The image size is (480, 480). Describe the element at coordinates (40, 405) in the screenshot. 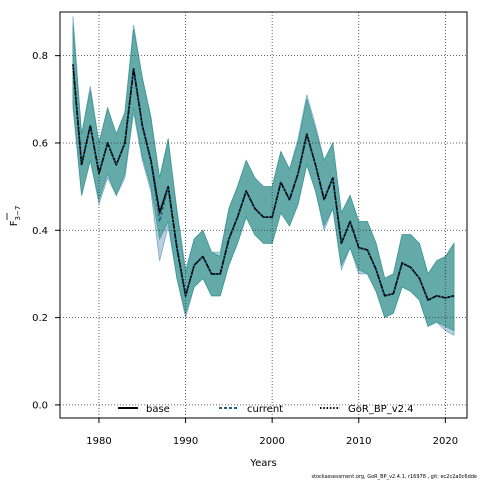

I see `y-tick-label: 0.0` at that location.